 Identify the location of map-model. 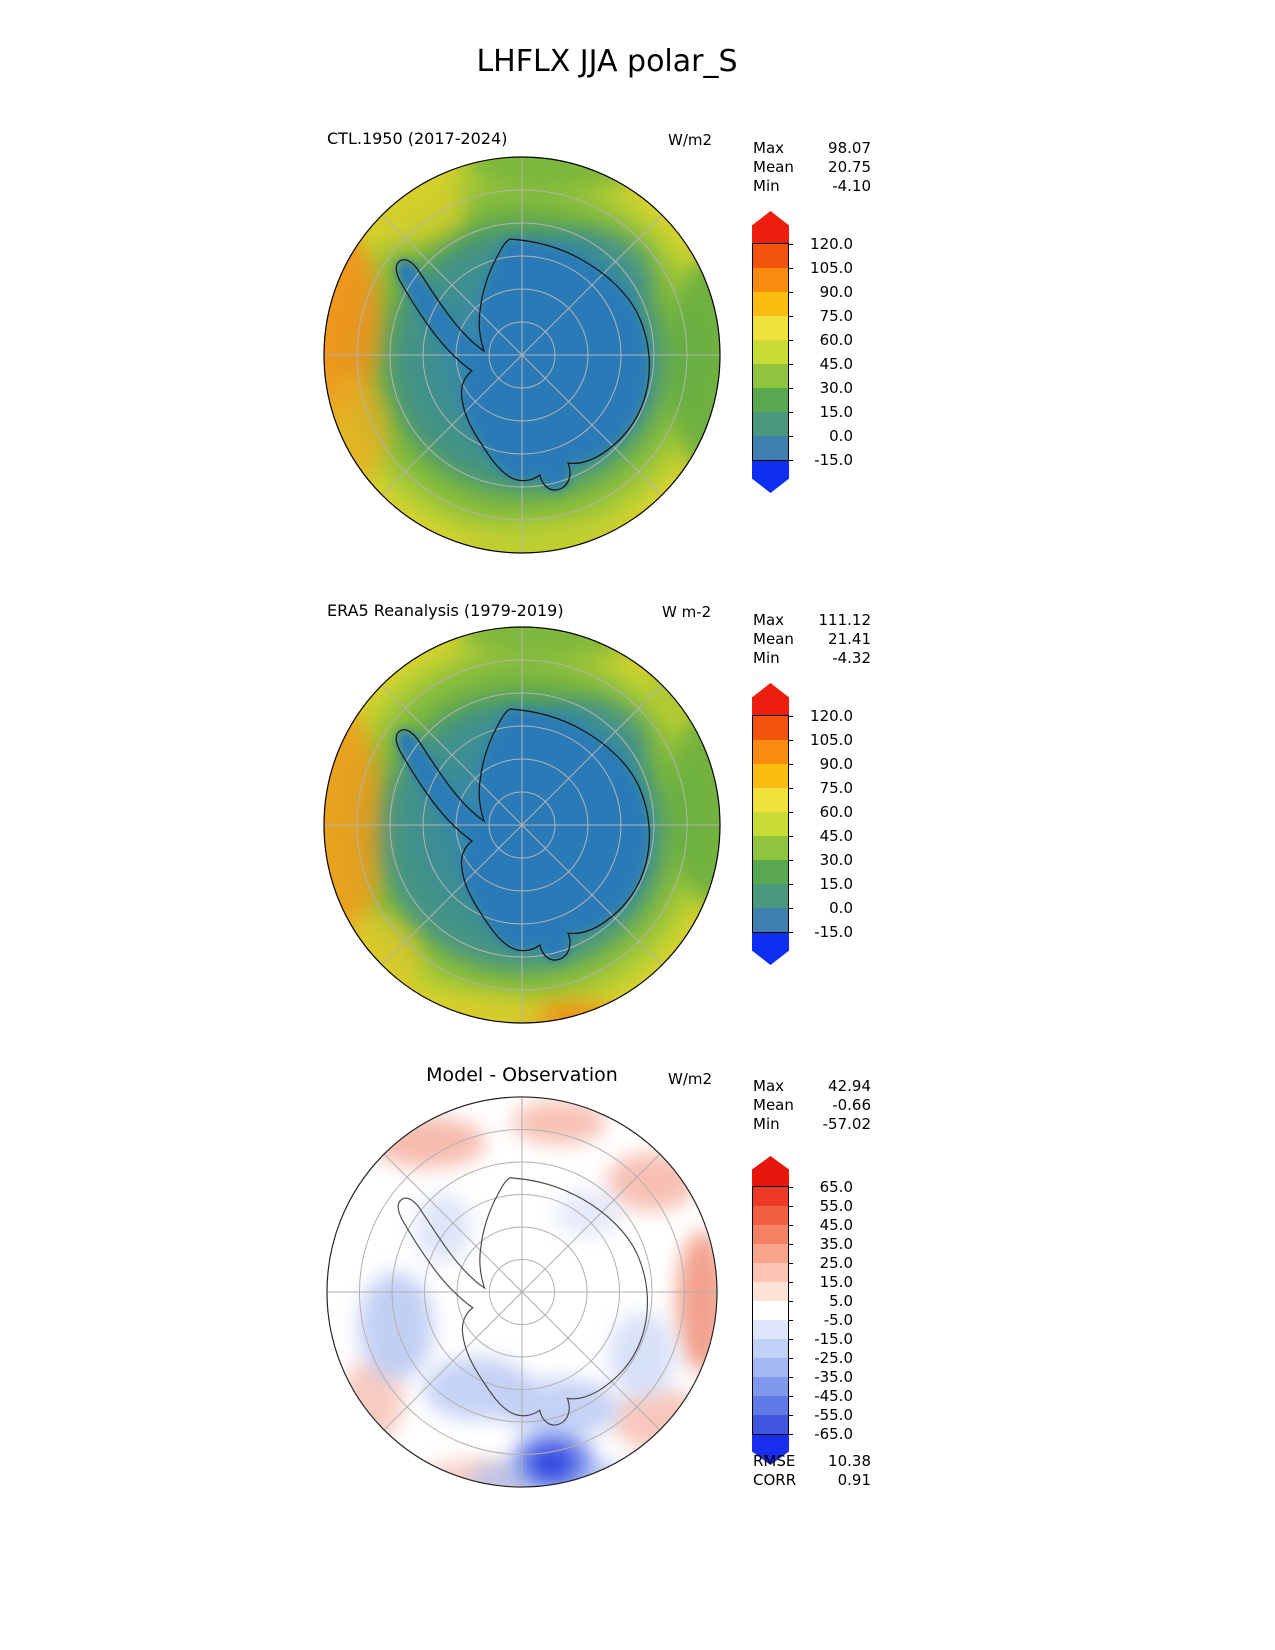
(522, 355).